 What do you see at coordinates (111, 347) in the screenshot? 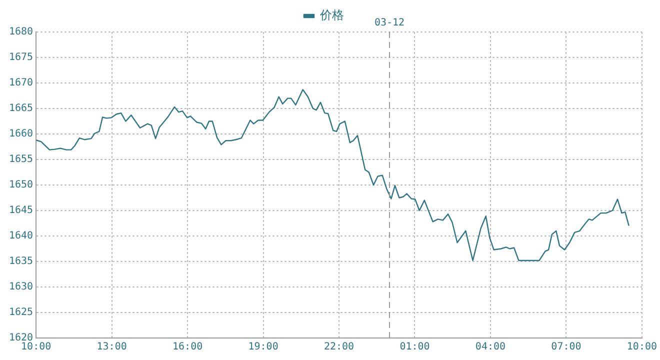
I see `x-tick-label: 13:00` at bounding box center [111, 347].